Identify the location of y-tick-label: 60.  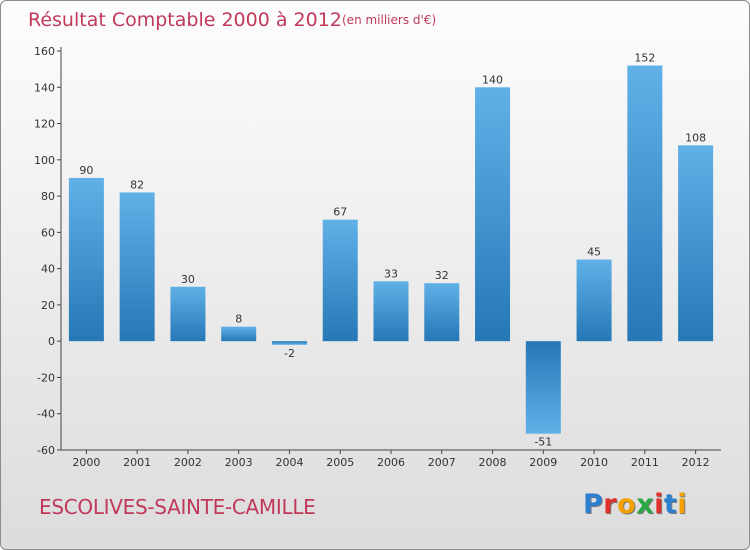
(48, 232).